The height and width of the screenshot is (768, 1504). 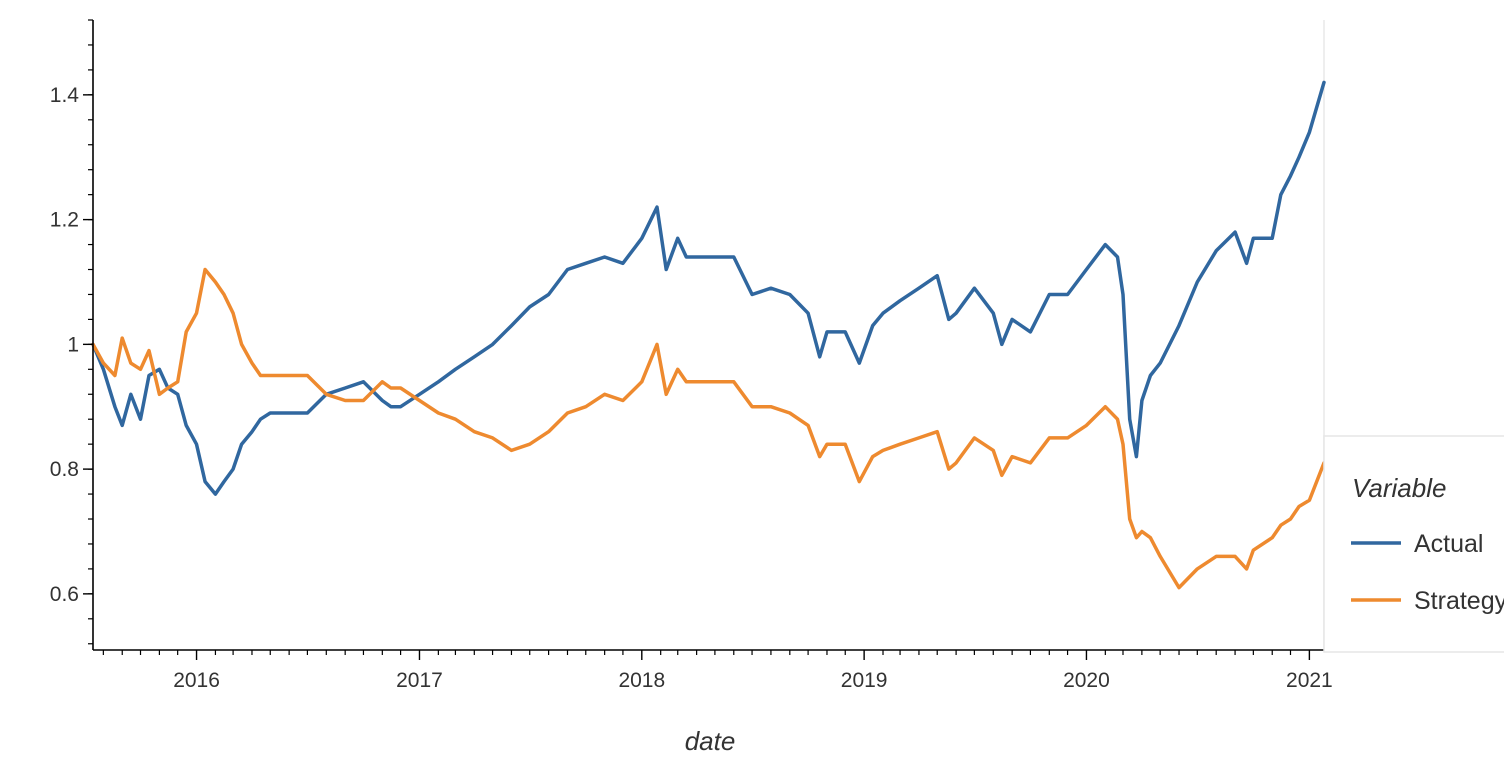 What do you see at coordinates (196, 680) in the screenshot?
I see `x-tick-label: 2016` at bounding box center [196, 680].